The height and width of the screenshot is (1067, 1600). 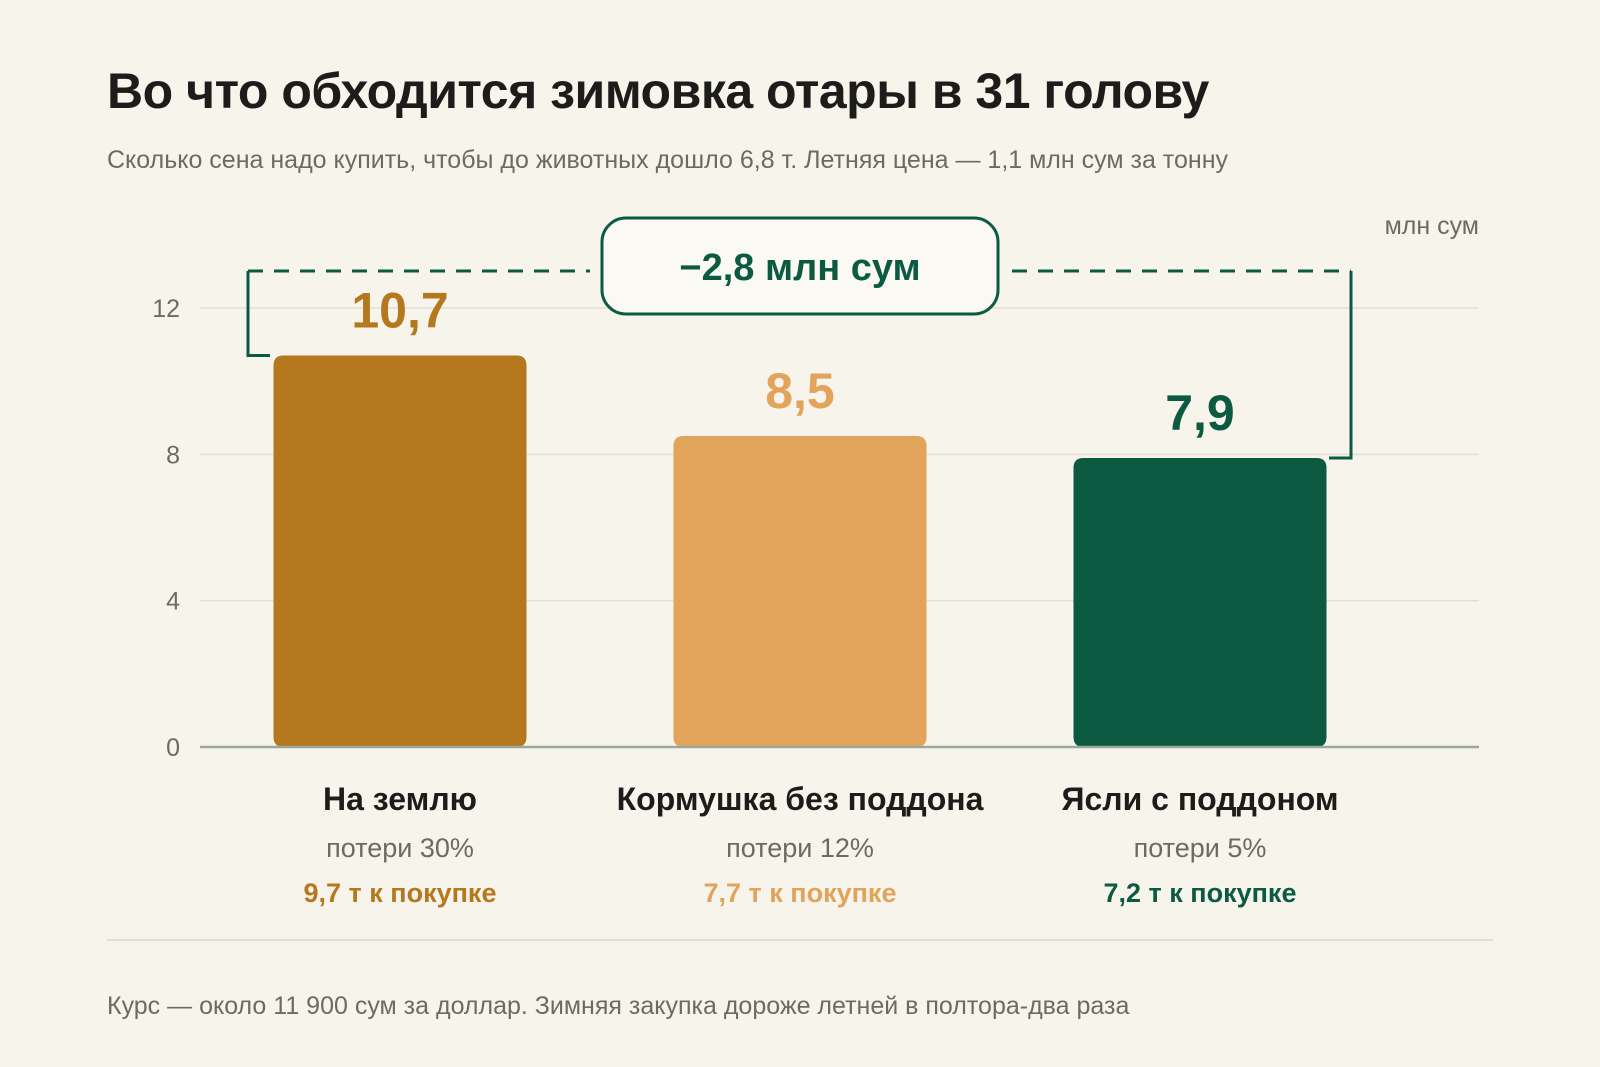 I want to click on purchase-label: 7,7 т к покупке, so click(x=800, y=893).